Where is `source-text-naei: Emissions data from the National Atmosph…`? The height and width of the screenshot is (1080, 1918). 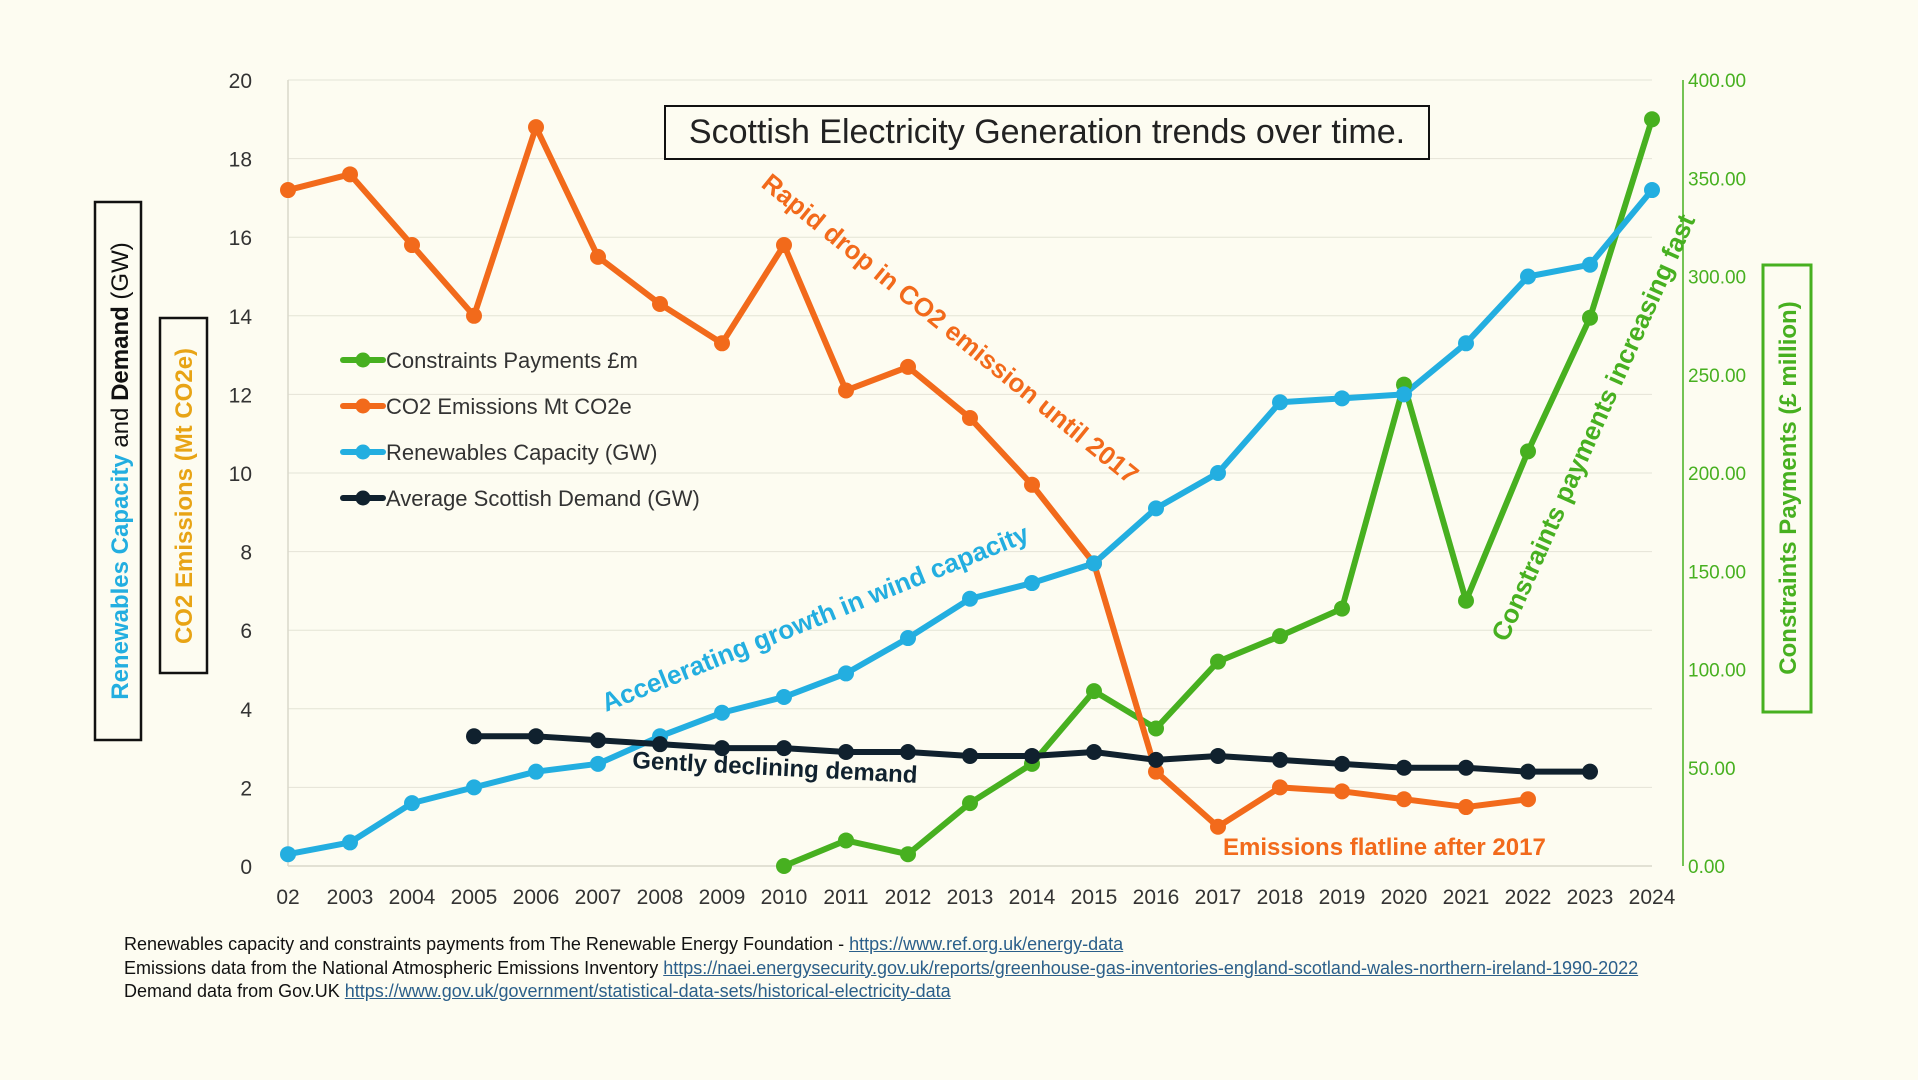
source-text-naei: Emissions data from the National Atmosph… is located at coordinates (394, 967).